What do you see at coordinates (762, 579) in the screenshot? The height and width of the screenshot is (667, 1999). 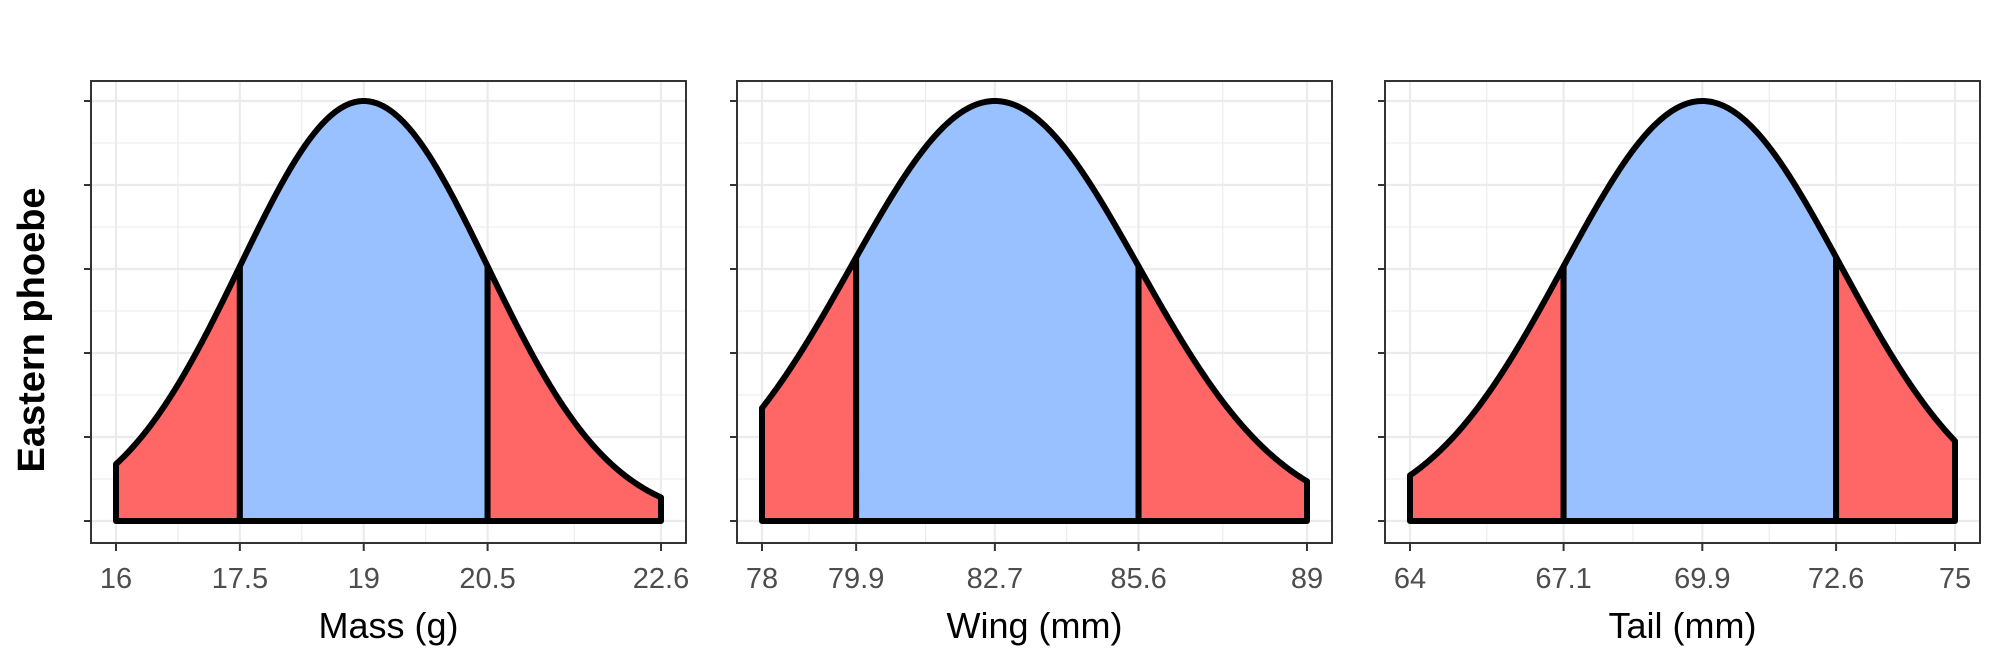 I see `x-tick-label: 78` at bounding box center [762, 579].